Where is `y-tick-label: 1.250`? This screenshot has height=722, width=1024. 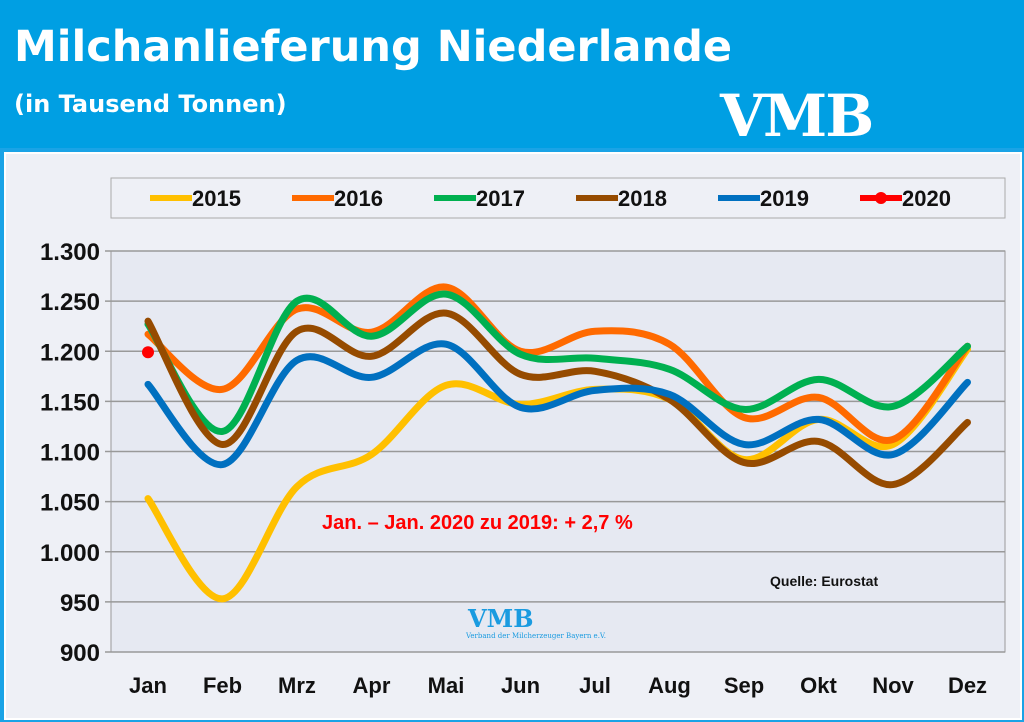
y-tick-label: 1.250 is located at coordinates (70, 302).